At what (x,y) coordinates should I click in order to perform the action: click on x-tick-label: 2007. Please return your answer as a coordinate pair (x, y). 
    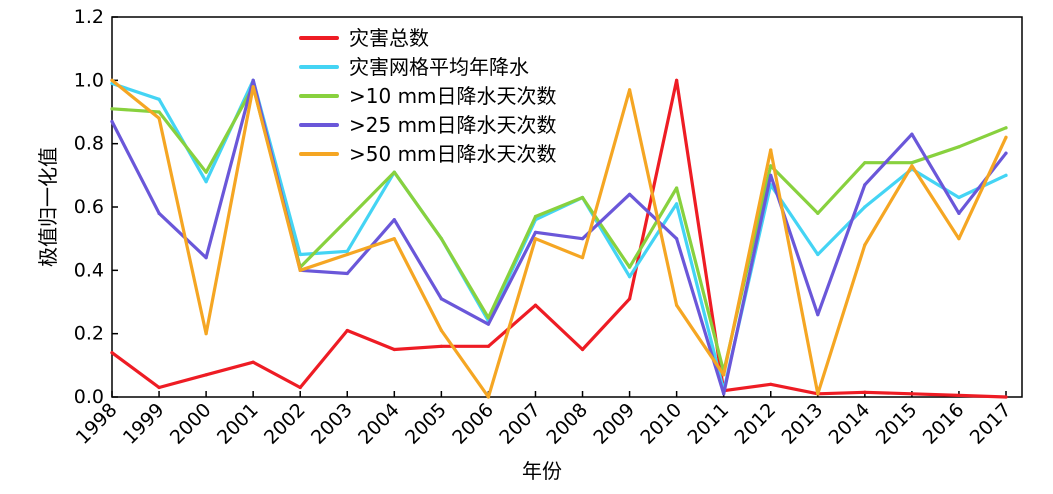
    Looking at the image, I should click on (520, 424).